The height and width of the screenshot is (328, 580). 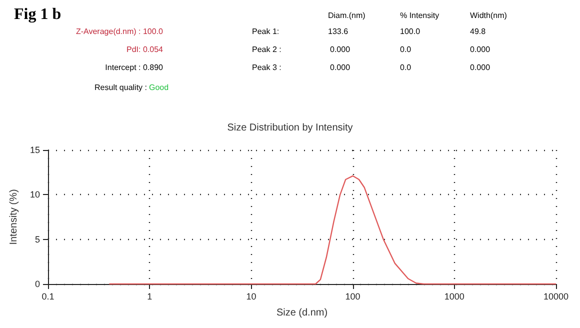 What do you see at coordinates (267, 49) in the screenshot?
I see `text: Peak 2 :` at bounding box center [267, 49].